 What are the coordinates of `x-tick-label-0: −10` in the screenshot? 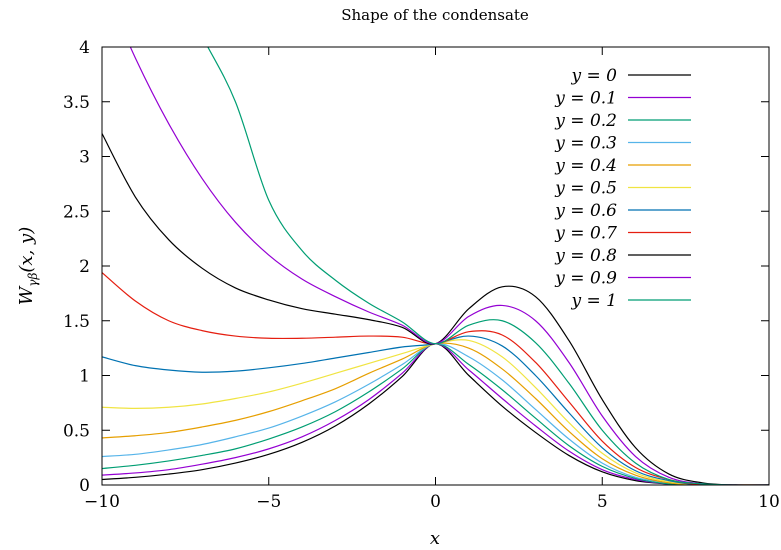 It's located at (102, 502).